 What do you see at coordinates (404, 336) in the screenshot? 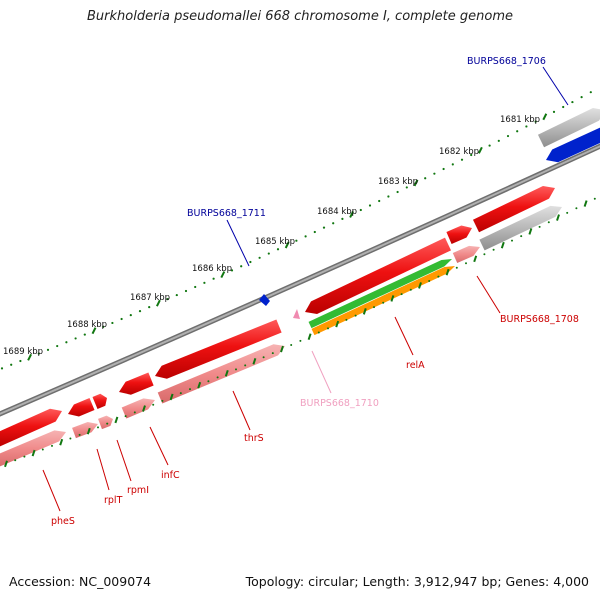
I see `leader-rela` at bounding box center [404, 336].